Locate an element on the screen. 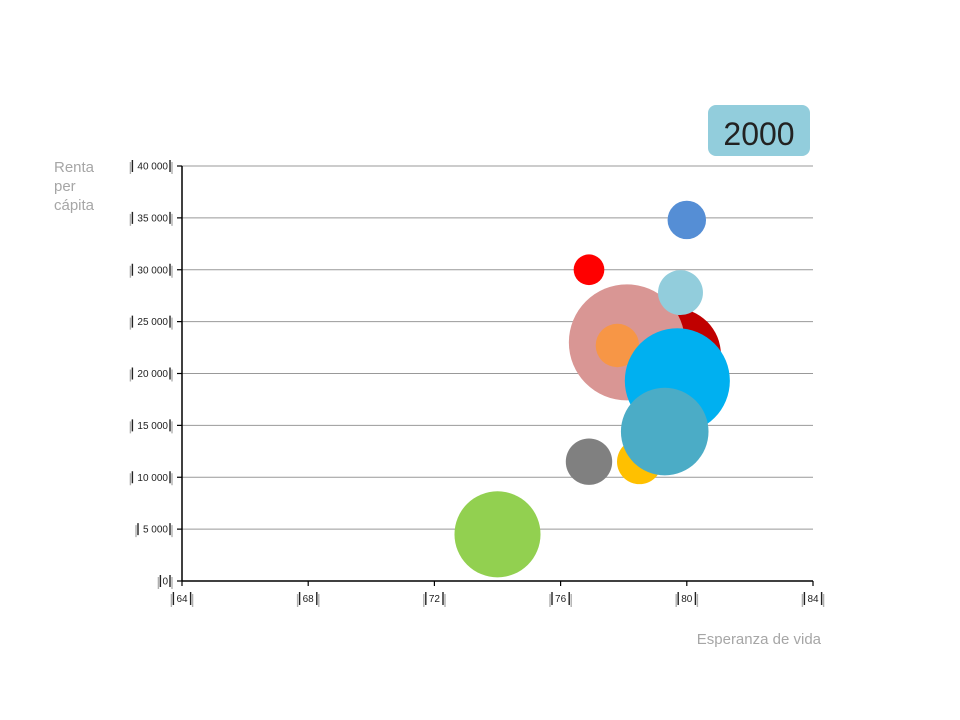  x-axis-title: Esperanza de vida is located at coordinates (759, 639).